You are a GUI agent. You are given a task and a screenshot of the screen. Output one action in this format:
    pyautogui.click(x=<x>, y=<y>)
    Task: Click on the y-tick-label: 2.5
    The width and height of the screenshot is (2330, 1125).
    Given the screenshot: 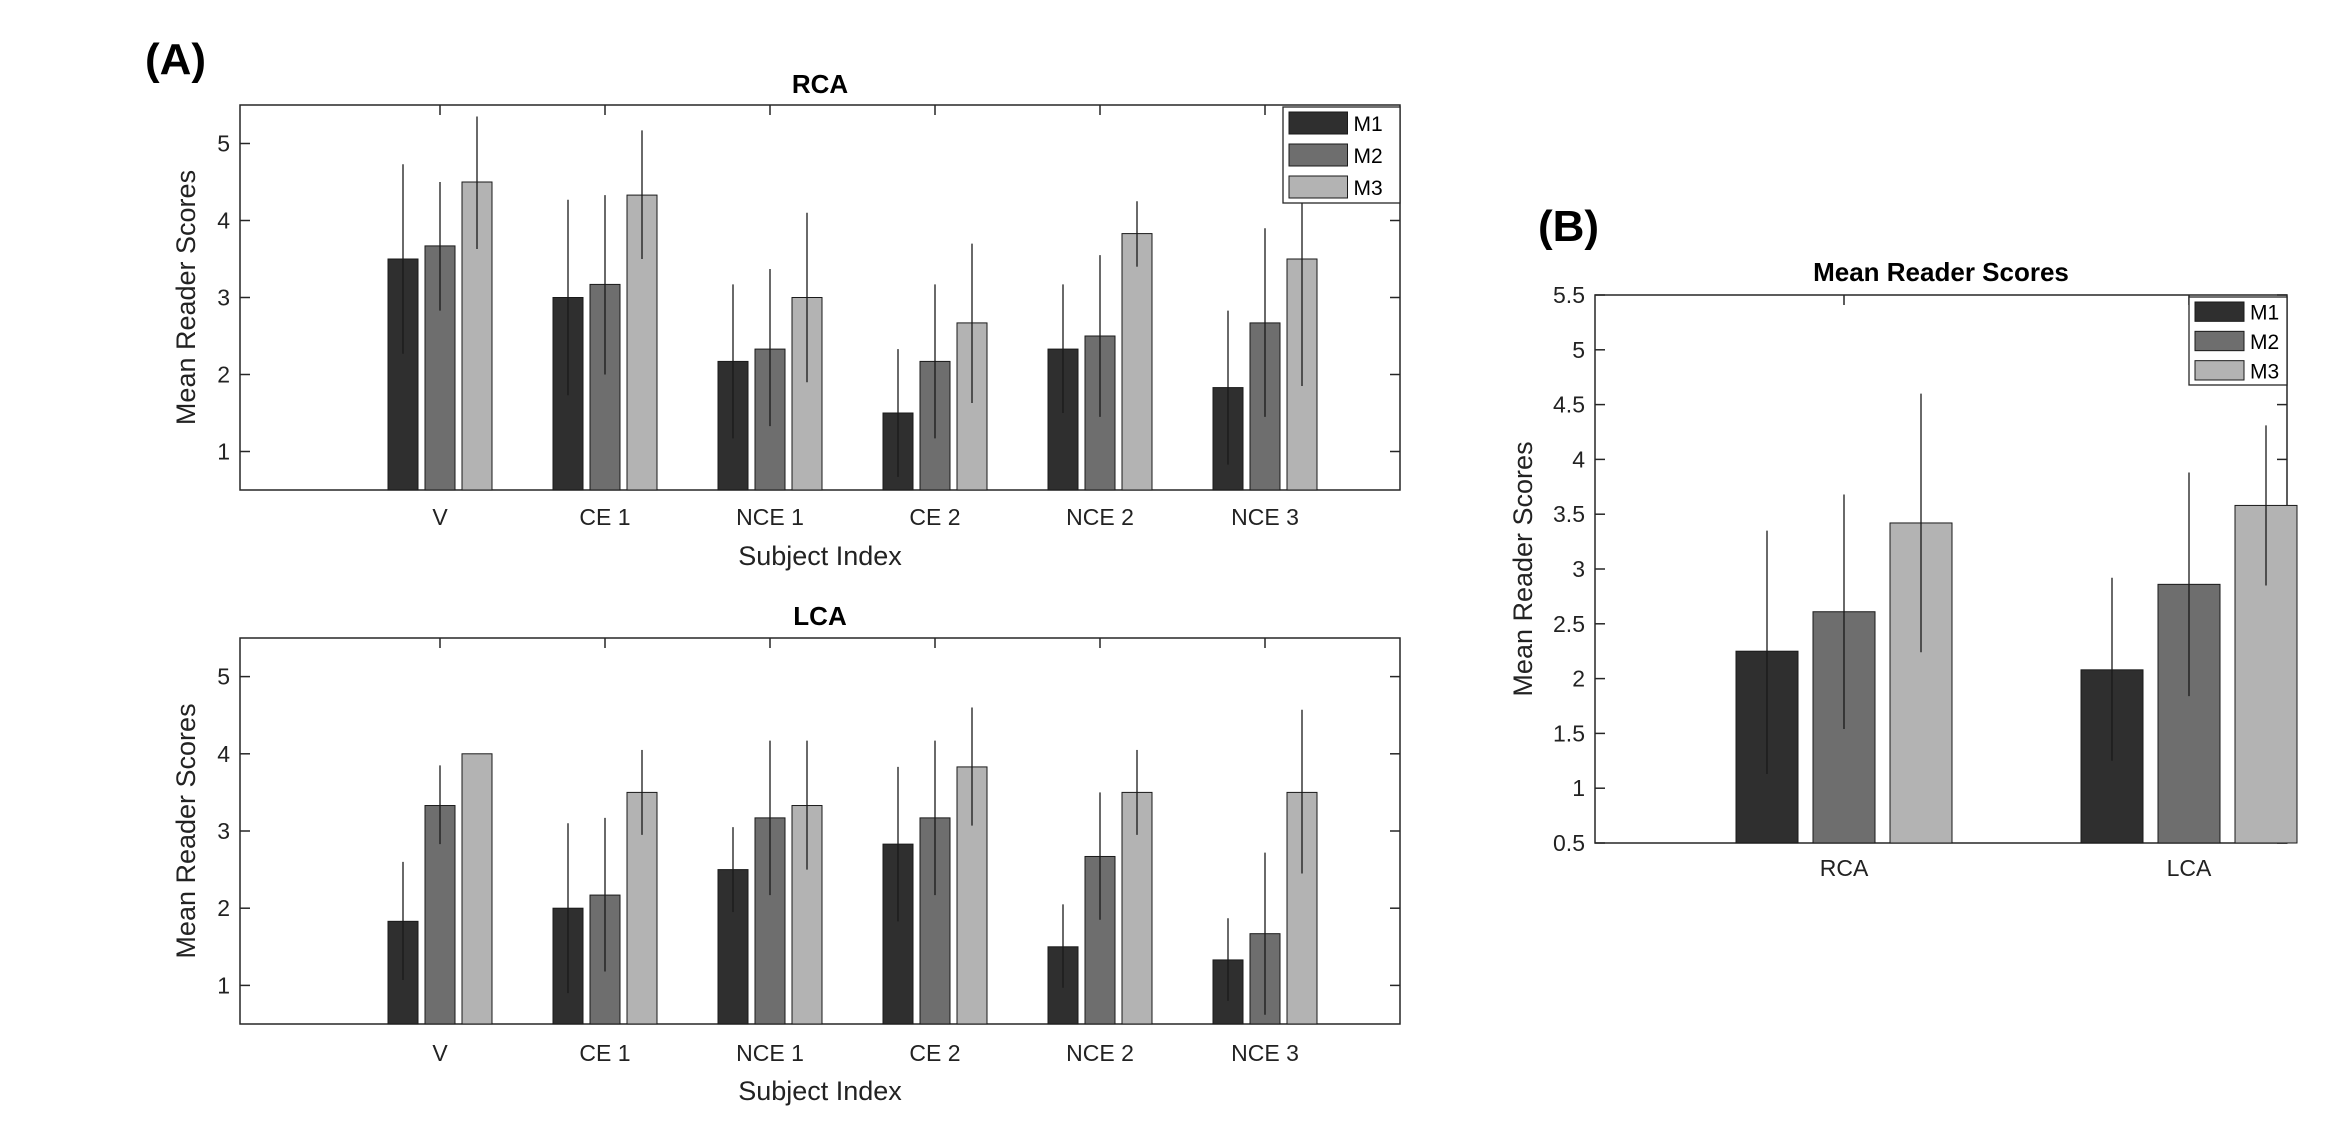 What is the action you would take?
    pyautogui.click(x=1569, y=624)
    